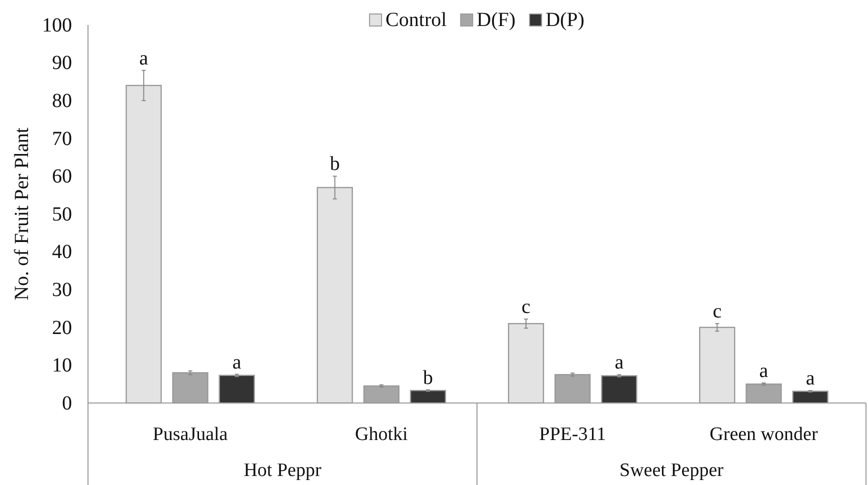 The width and height of the screenshot is (868, 485). Describe the element at coordinates (283, 470) in the screenshot. I see `text: Hot Peppr` at that location.